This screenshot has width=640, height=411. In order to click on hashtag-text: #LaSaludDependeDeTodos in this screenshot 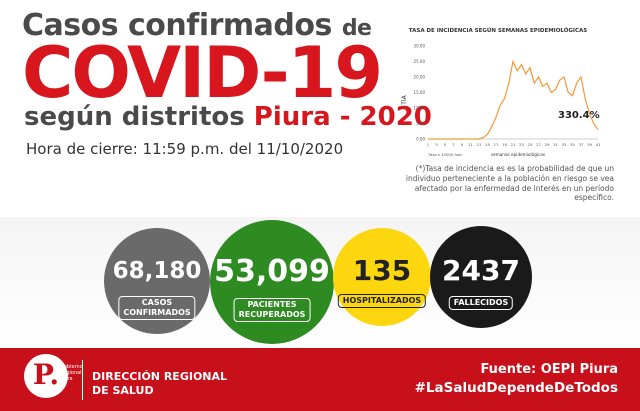, I will do `click(516, 388)`.